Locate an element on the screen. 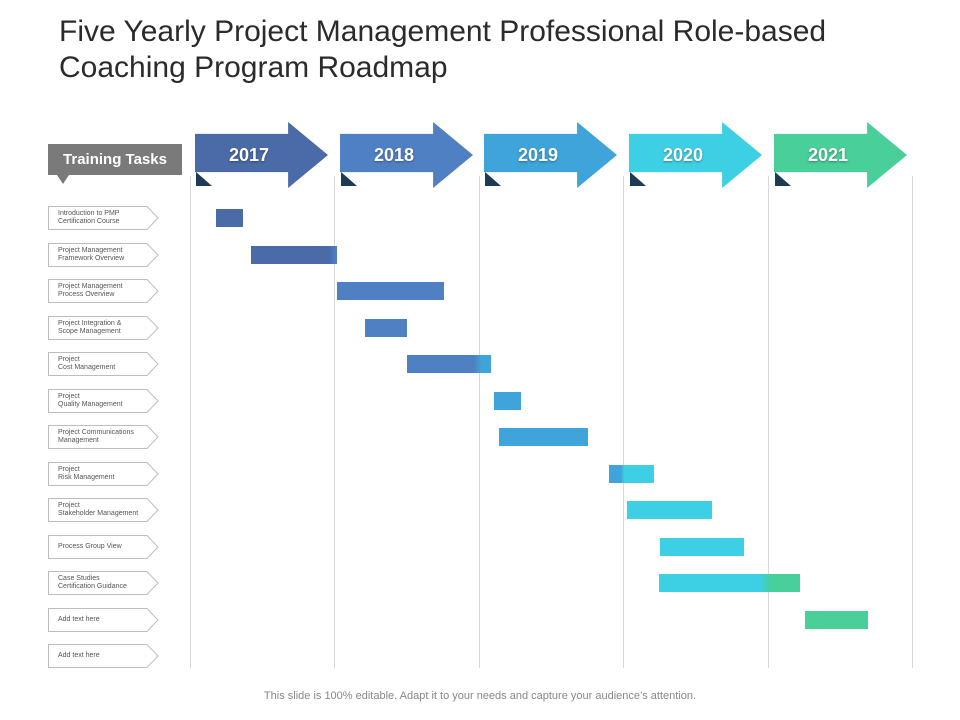 The image size is (960, 720). task-tag: Introduction to PMP Certification Course is located at coordinates (103, 218).